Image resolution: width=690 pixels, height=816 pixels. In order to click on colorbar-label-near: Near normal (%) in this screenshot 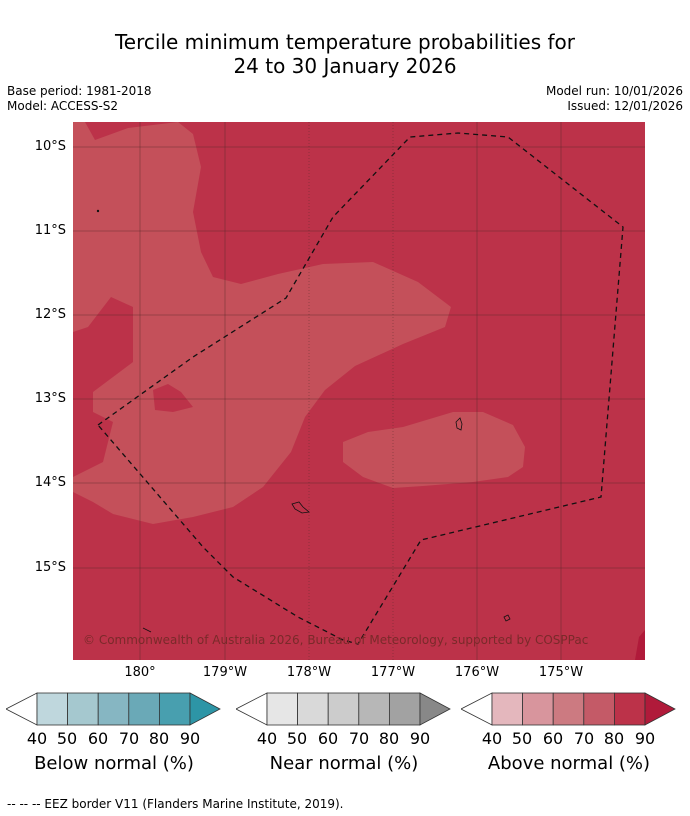, I will do `click(344, 763)`.